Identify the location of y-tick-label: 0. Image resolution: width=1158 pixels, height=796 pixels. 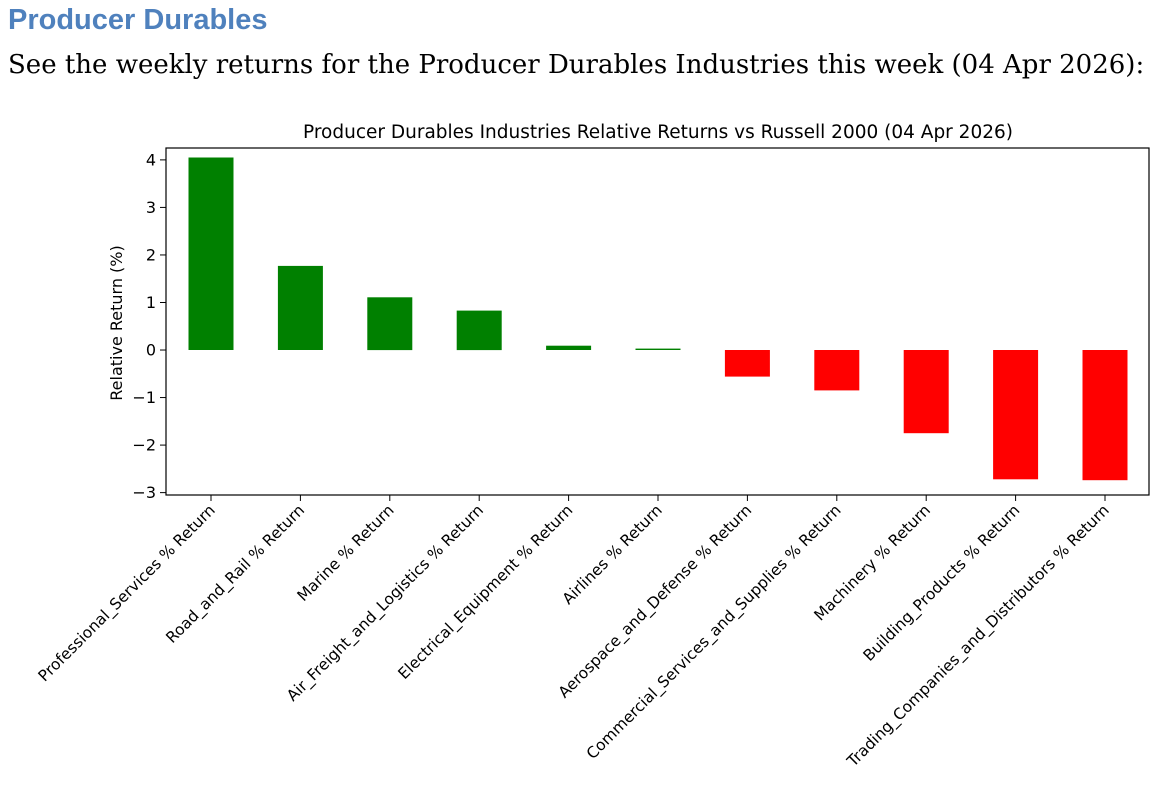
(151, 350).